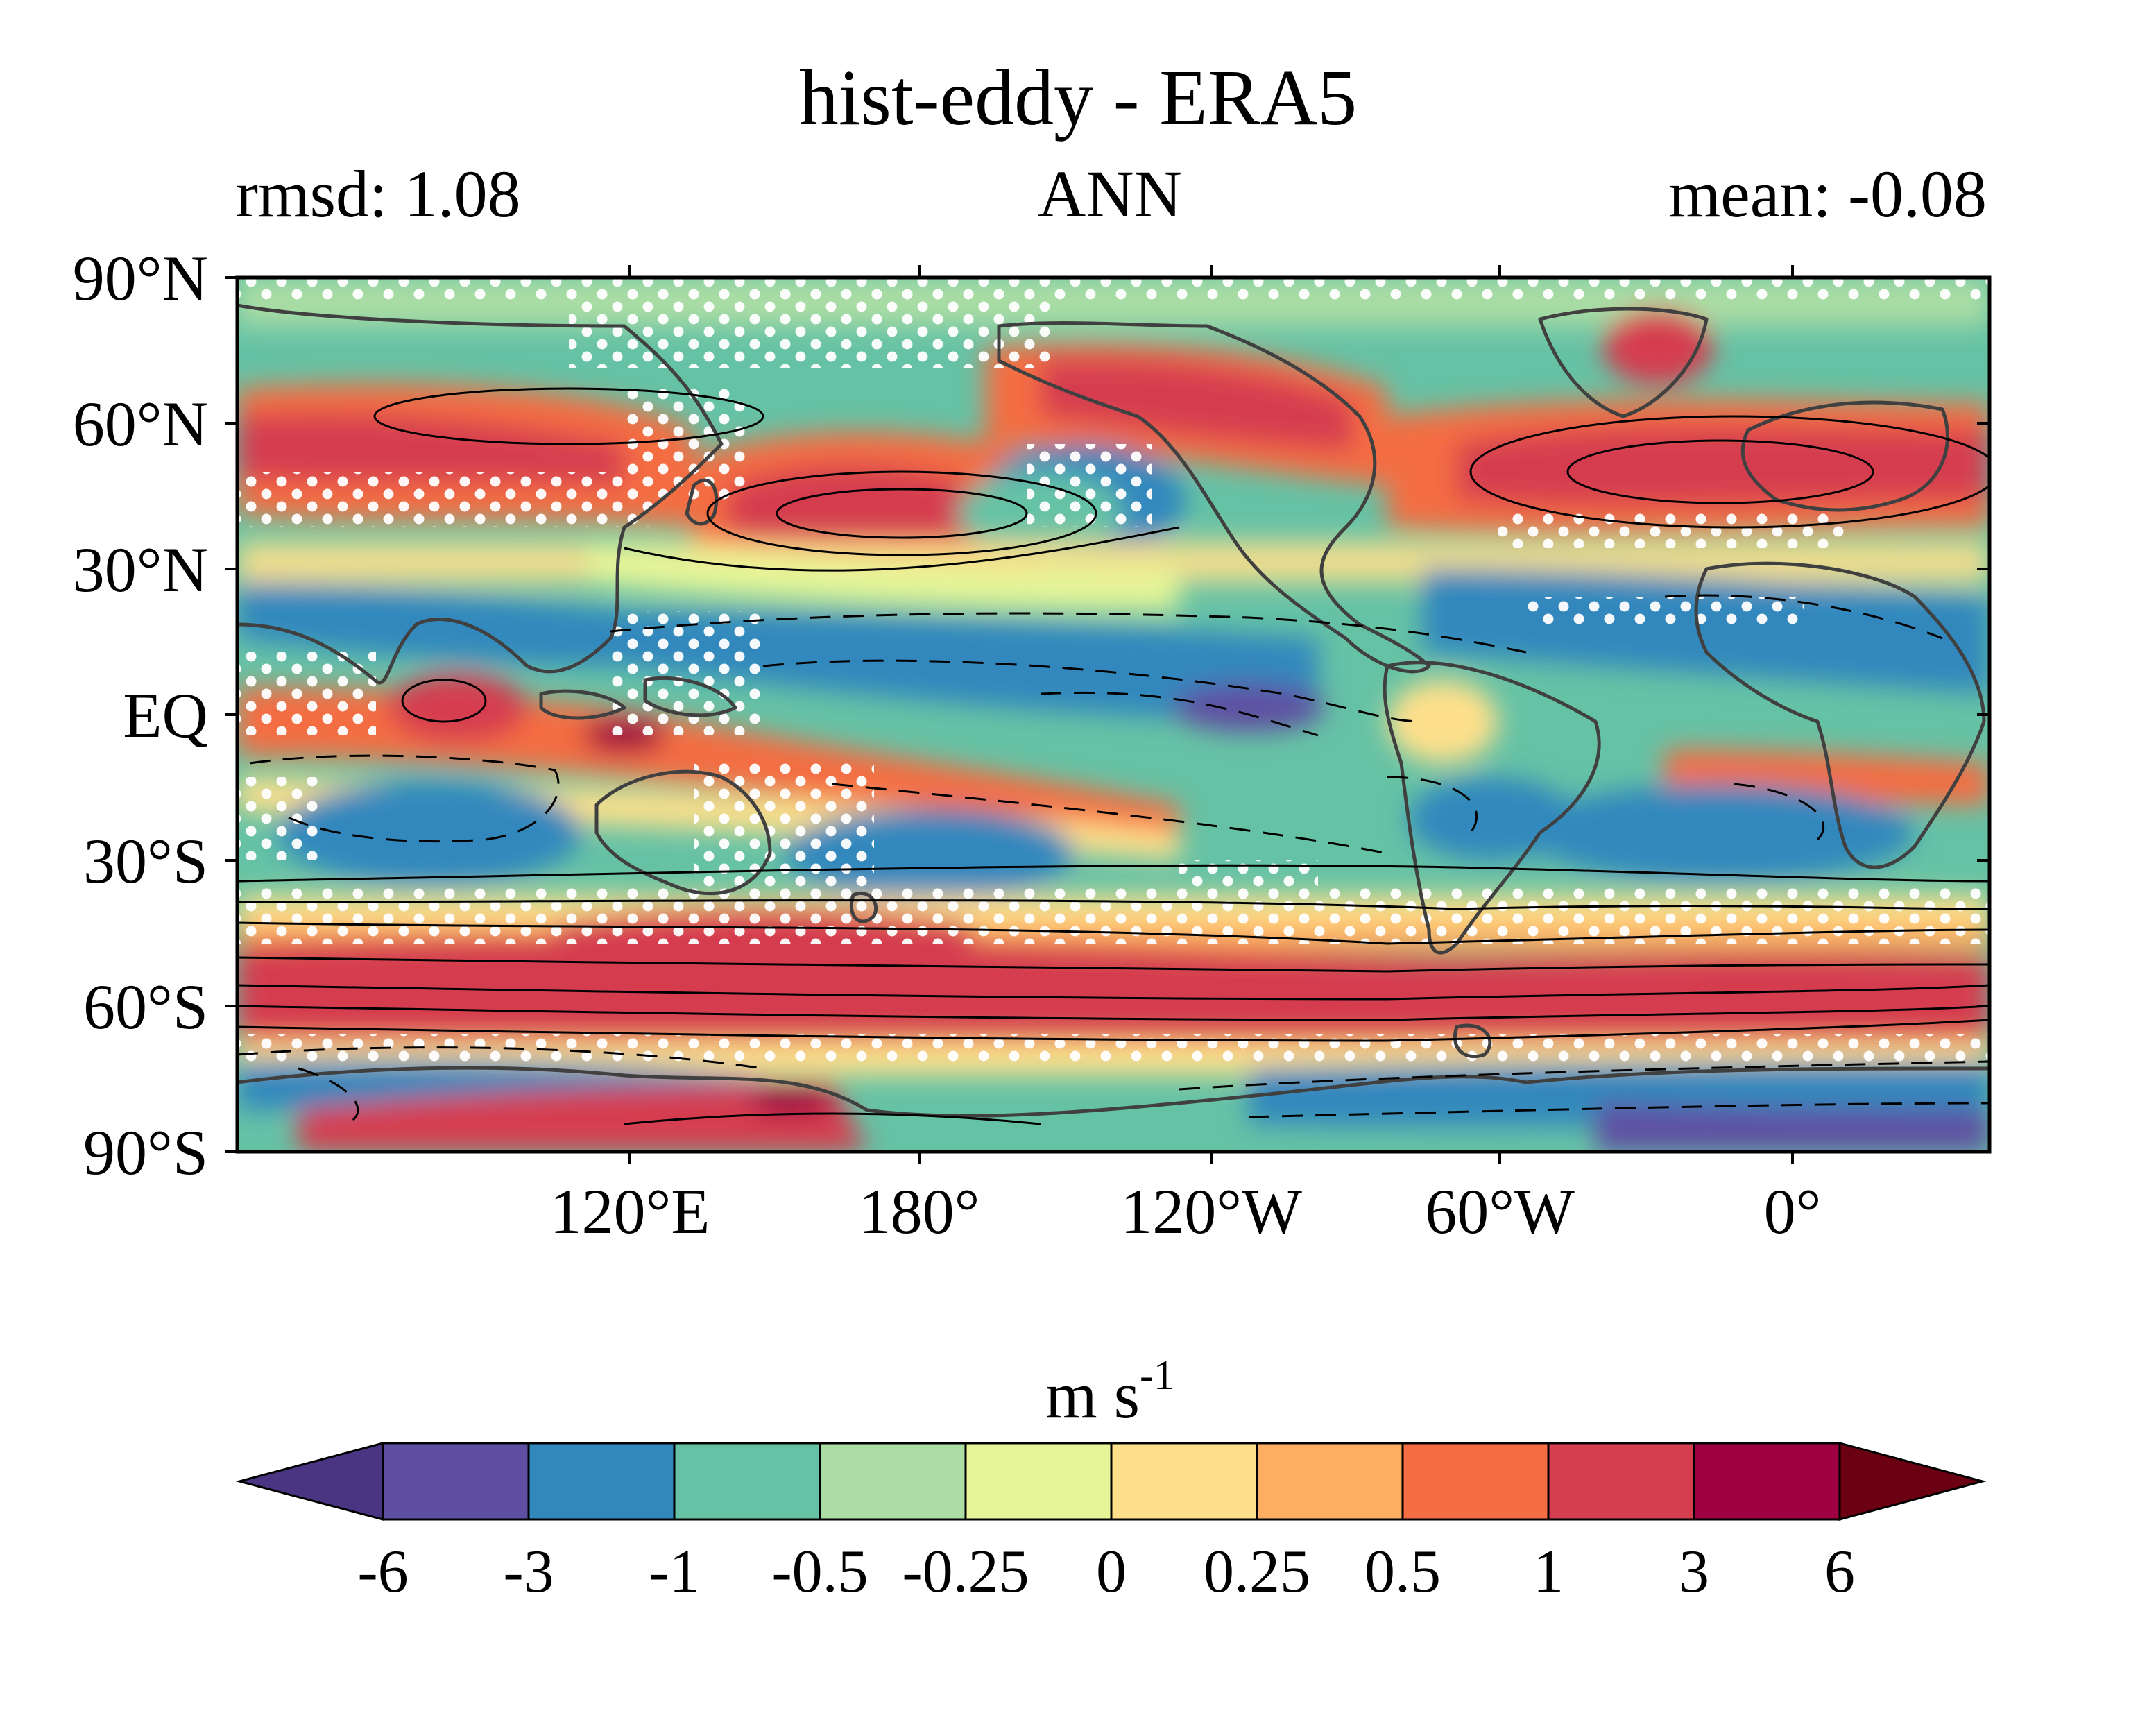 This screenshot has width=2156, height=1720. Describe the element at coordinates (1827, 194) in the screenshot. I see `mean-label: mean: -0.08` at that location.